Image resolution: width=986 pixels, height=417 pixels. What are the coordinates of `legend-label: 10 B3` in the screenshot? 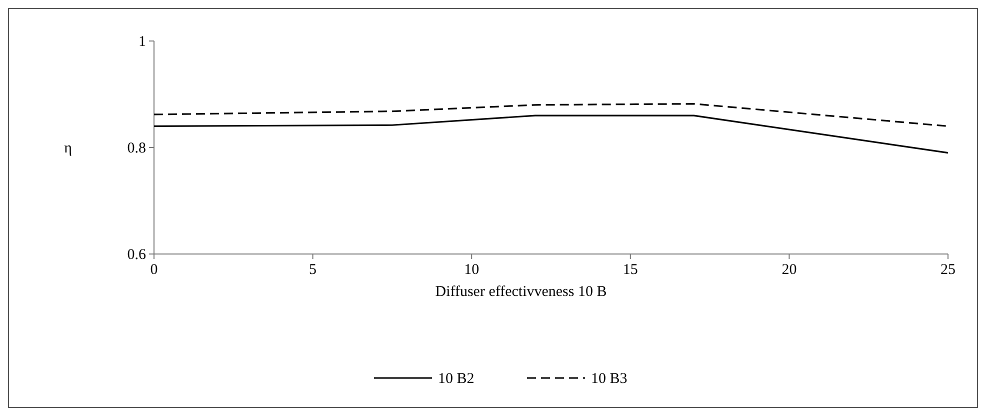 It's located at (609, 379).